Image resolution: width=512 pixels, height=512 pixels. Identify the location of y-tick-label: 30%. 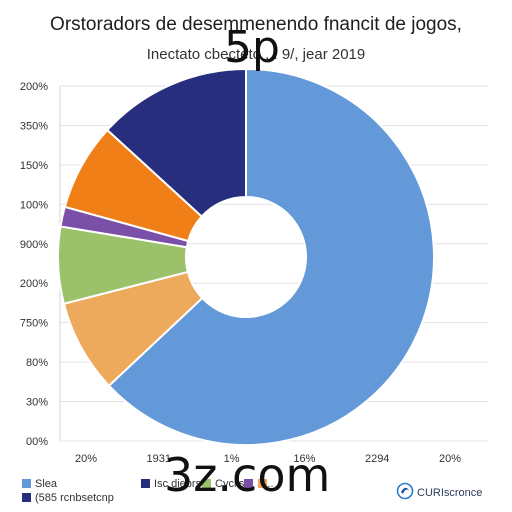
(37, 403).